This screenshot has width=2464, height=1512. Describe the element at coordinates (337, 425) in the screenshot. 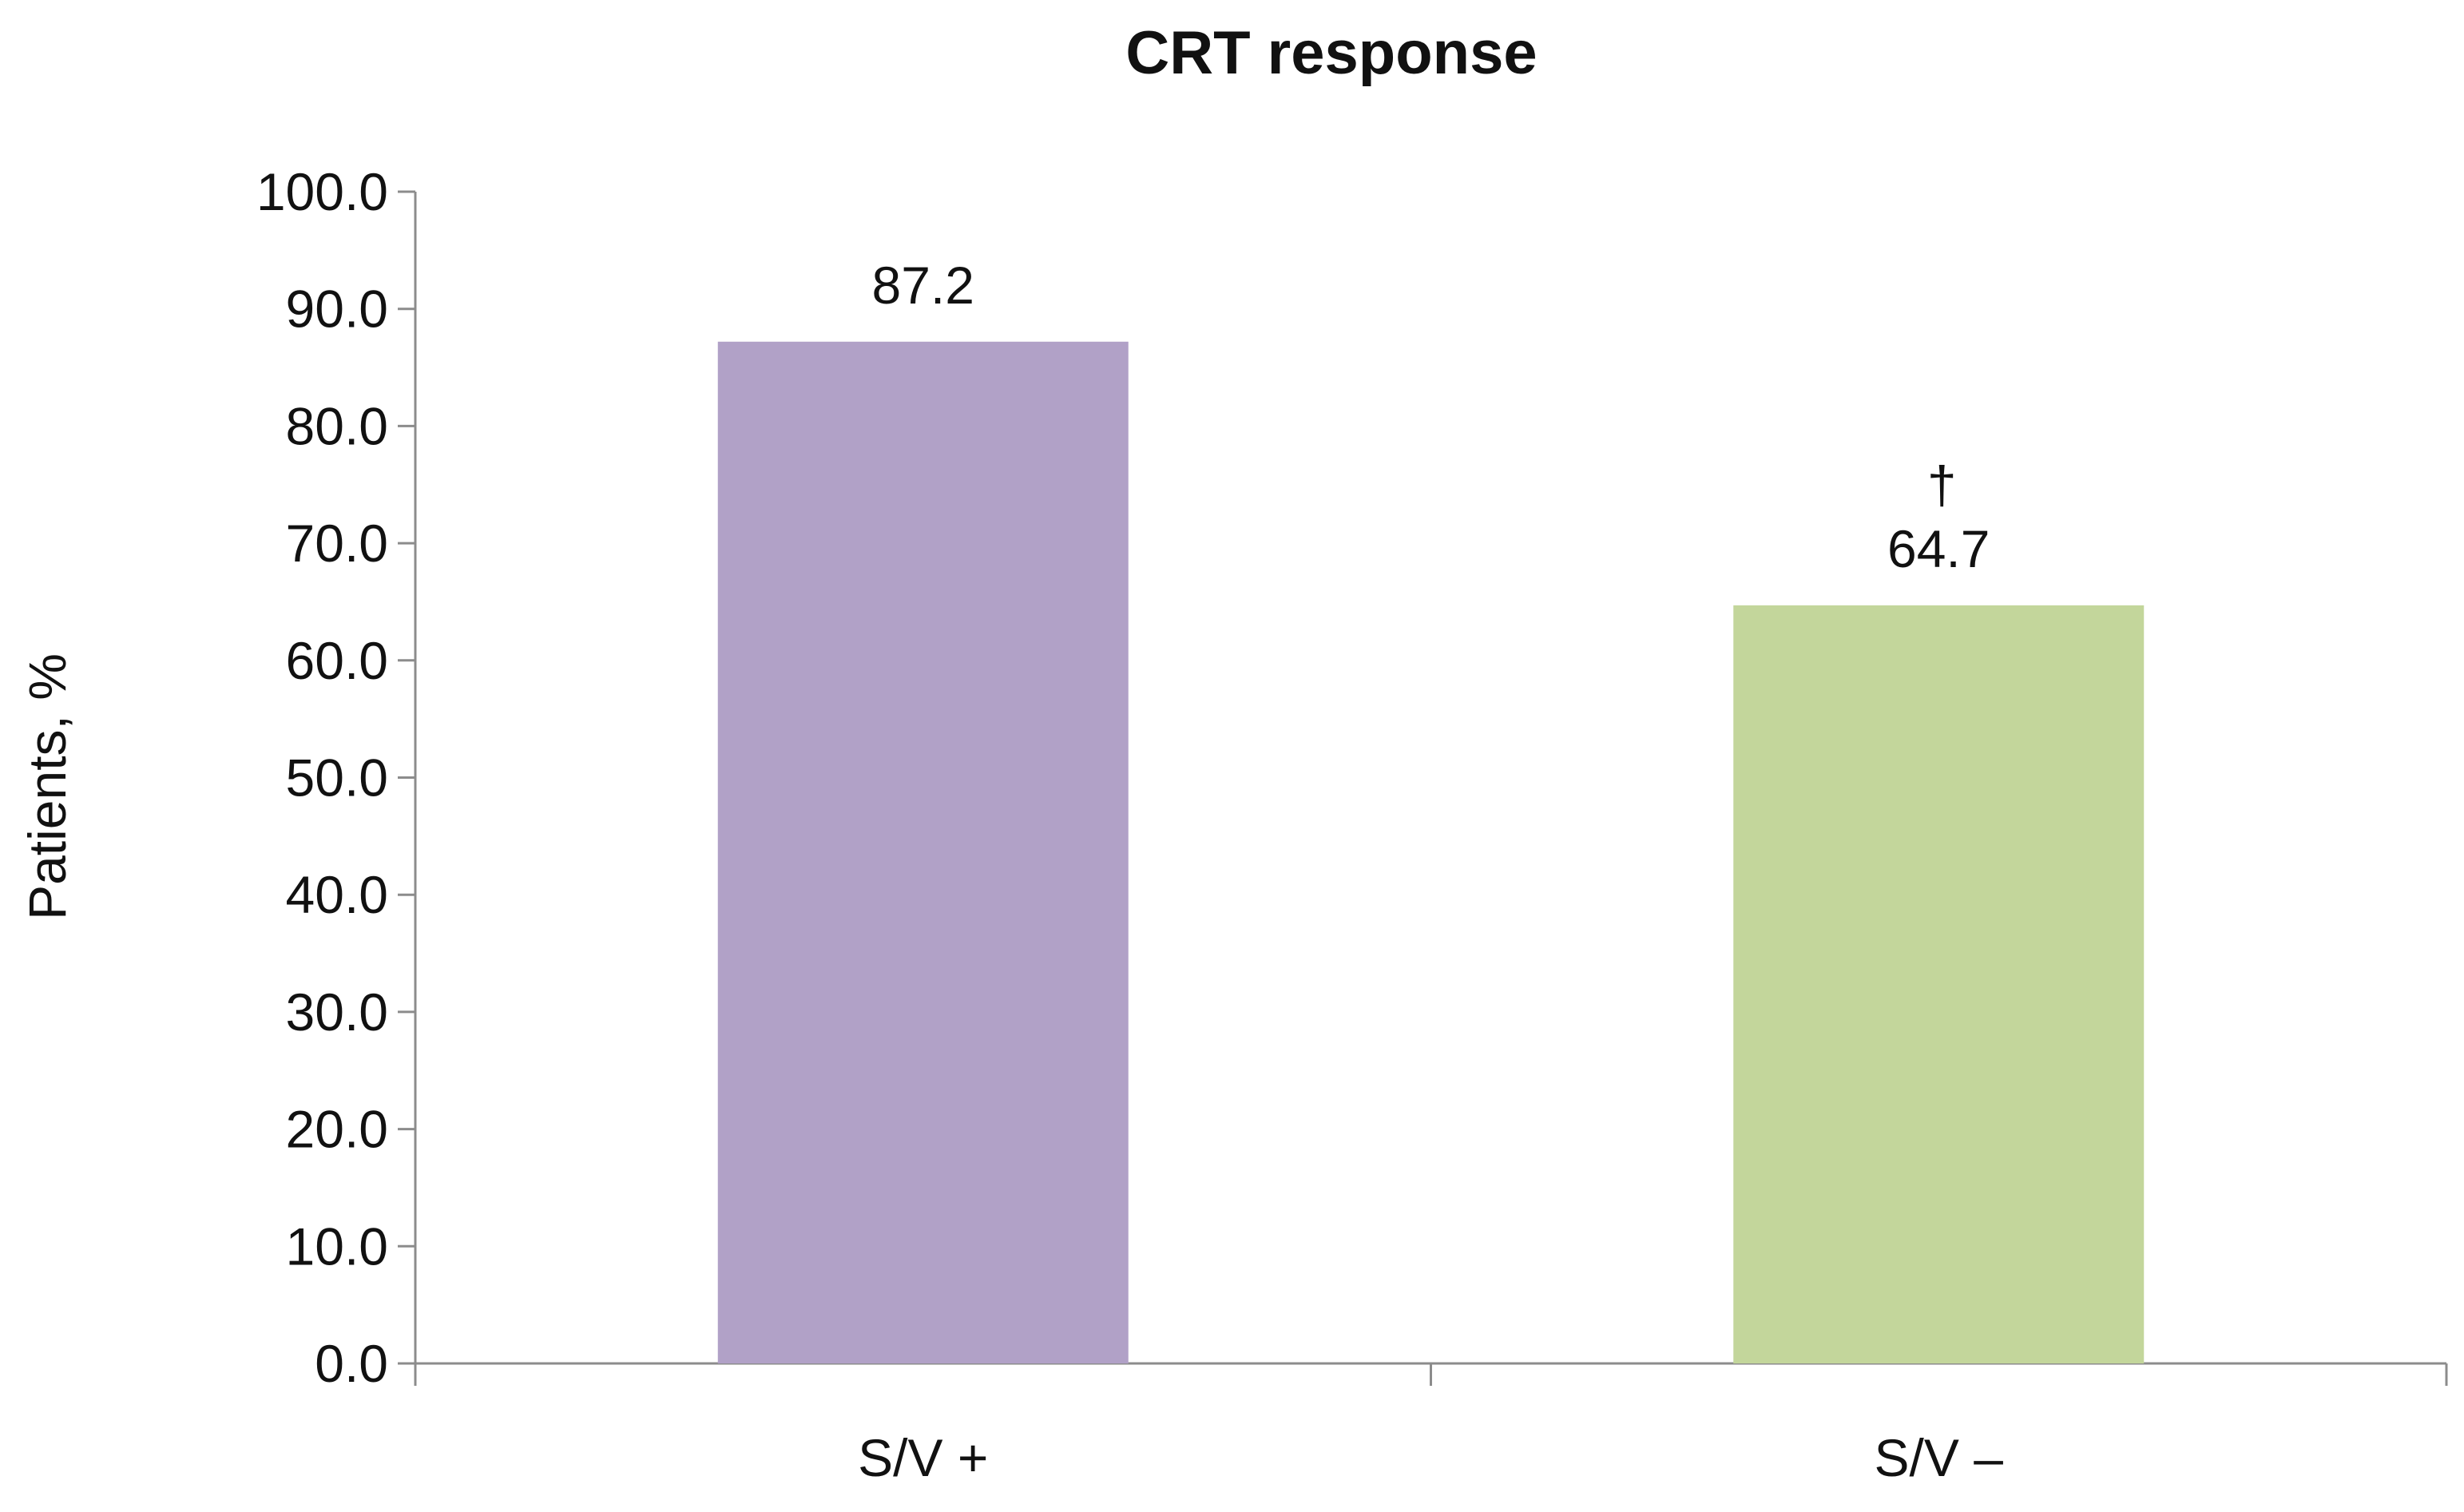

I see `y-tick-label: 80.0` at that location.